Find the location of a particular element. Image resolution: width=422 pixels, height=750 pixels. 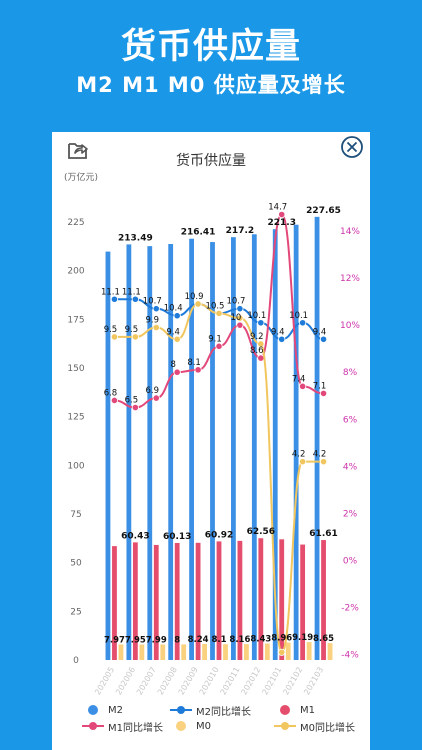

x-tick-label: 202102 is located at coordinates (292, 681).